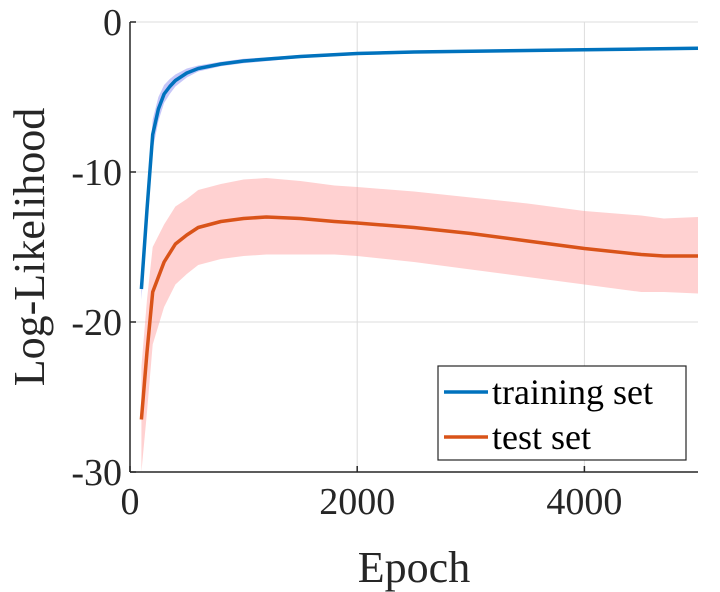  I want to click on y-axis-label: Log-Likelihood, so click(29, 247).